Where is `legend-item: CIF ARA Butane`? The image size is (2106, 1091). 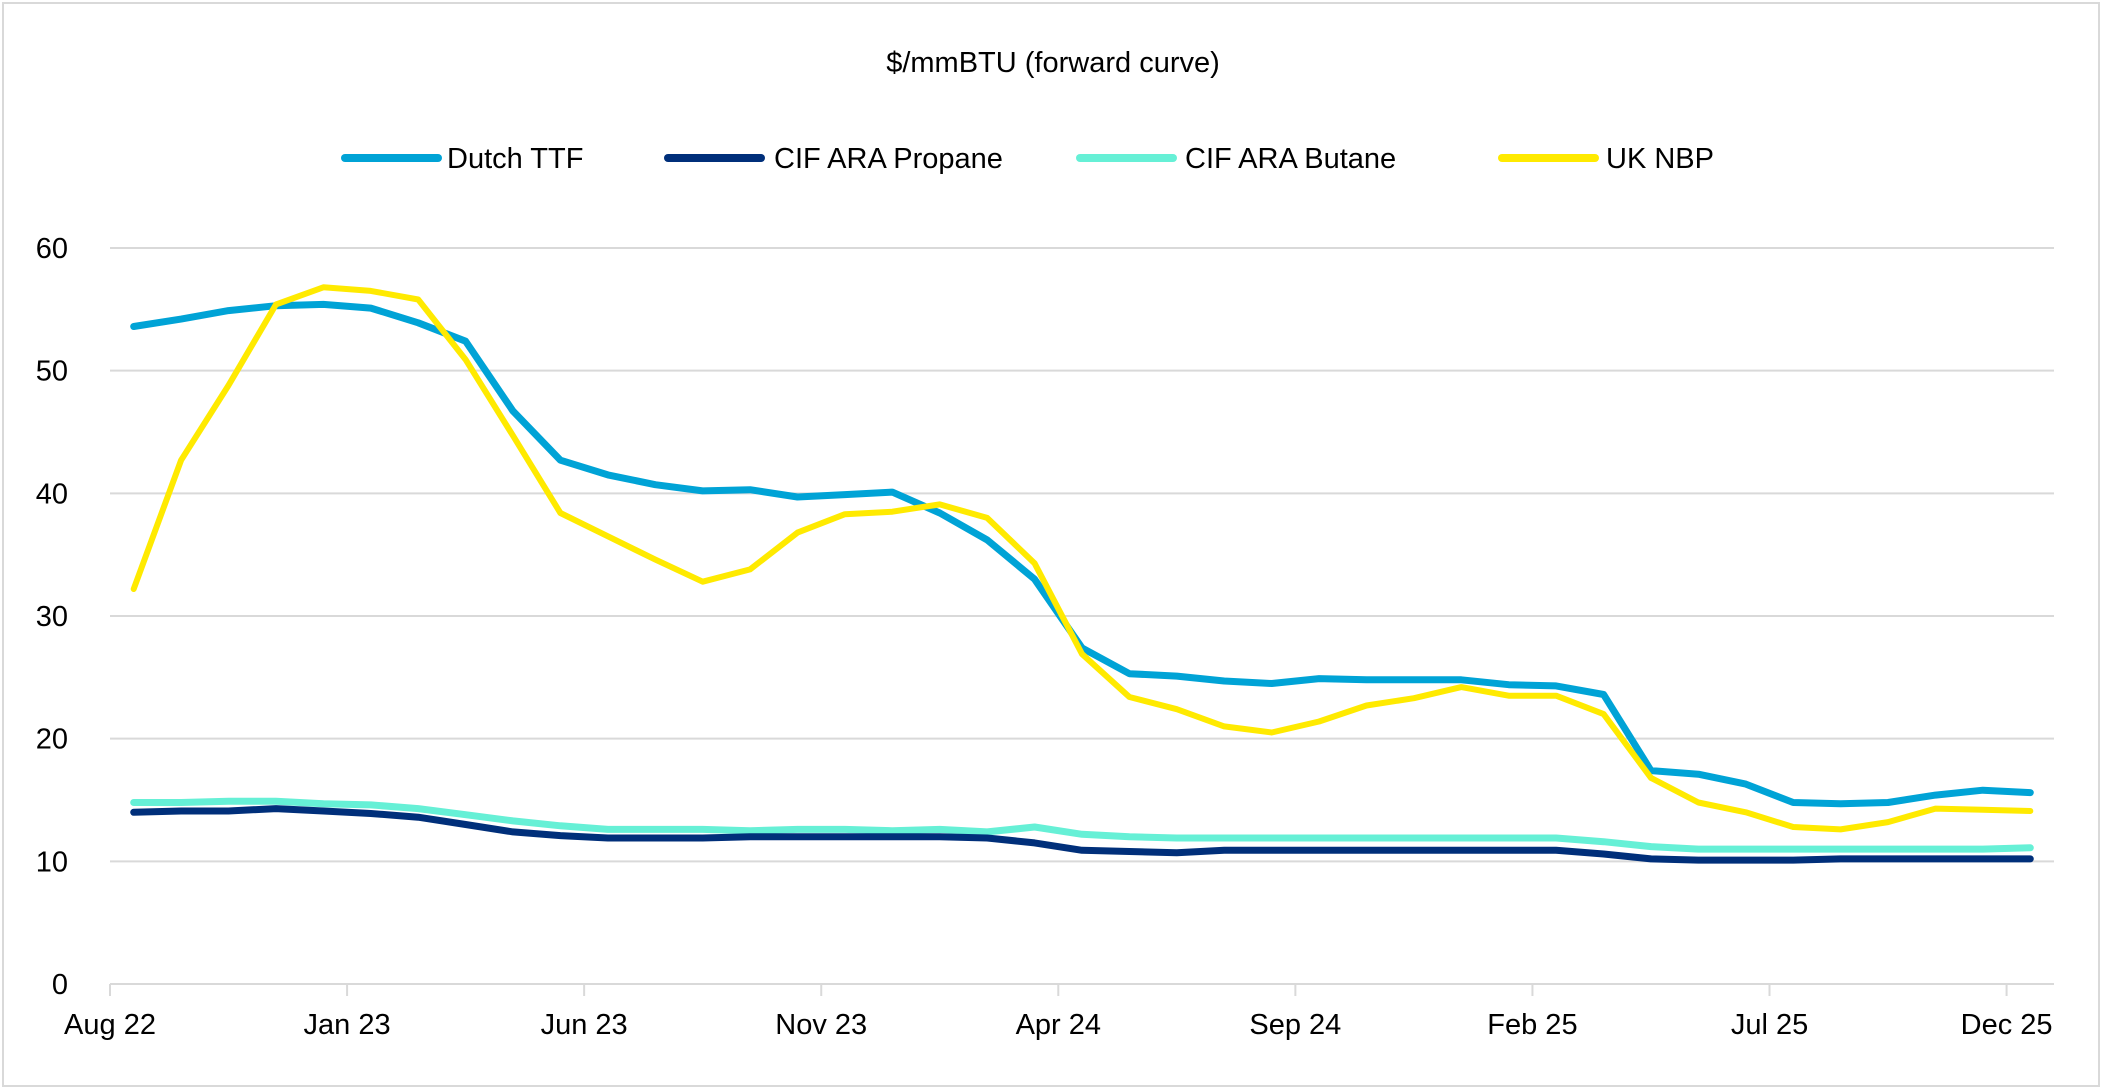
legend-item: CIF ARA Butane is located at coordinates (1236, 159).